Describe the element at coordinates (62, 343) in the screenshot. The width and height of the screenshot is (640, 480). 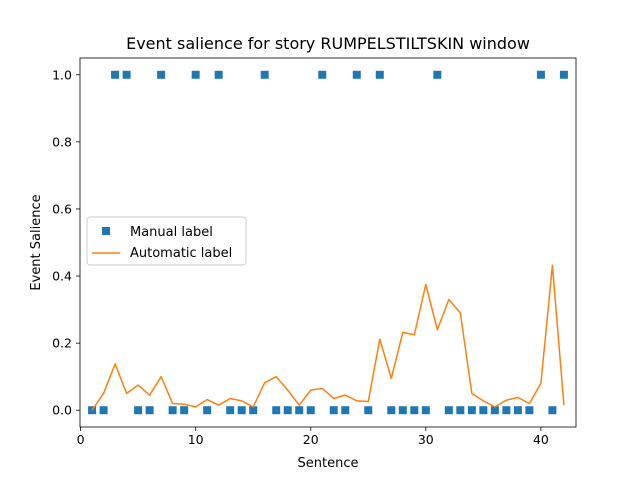
I see `y-tick-label: 0.2` at that location.